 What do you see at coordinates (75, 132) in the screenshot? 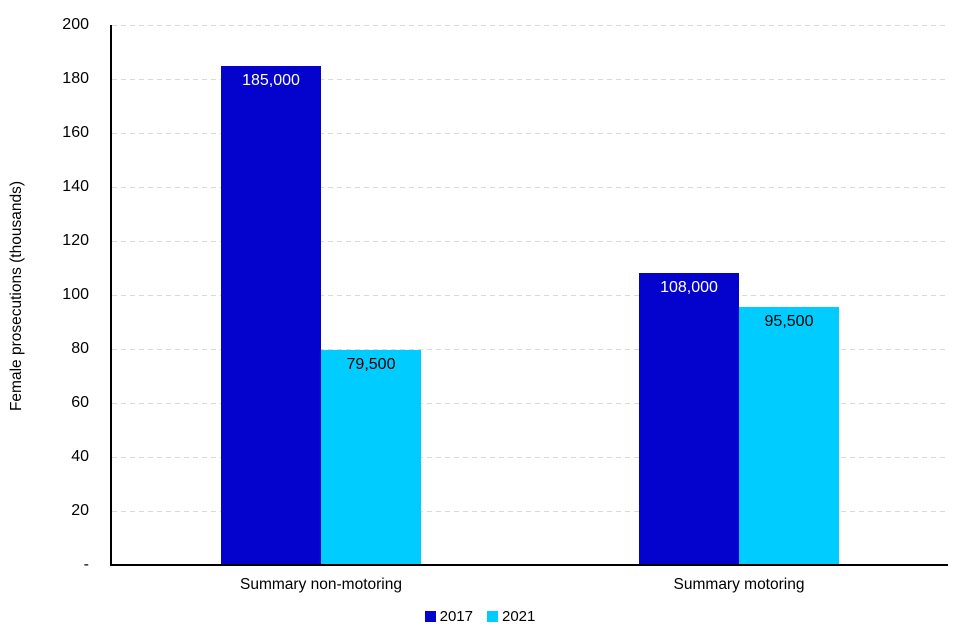
I see `y-tick-label-160: 160` at bounding box center [75, 132].